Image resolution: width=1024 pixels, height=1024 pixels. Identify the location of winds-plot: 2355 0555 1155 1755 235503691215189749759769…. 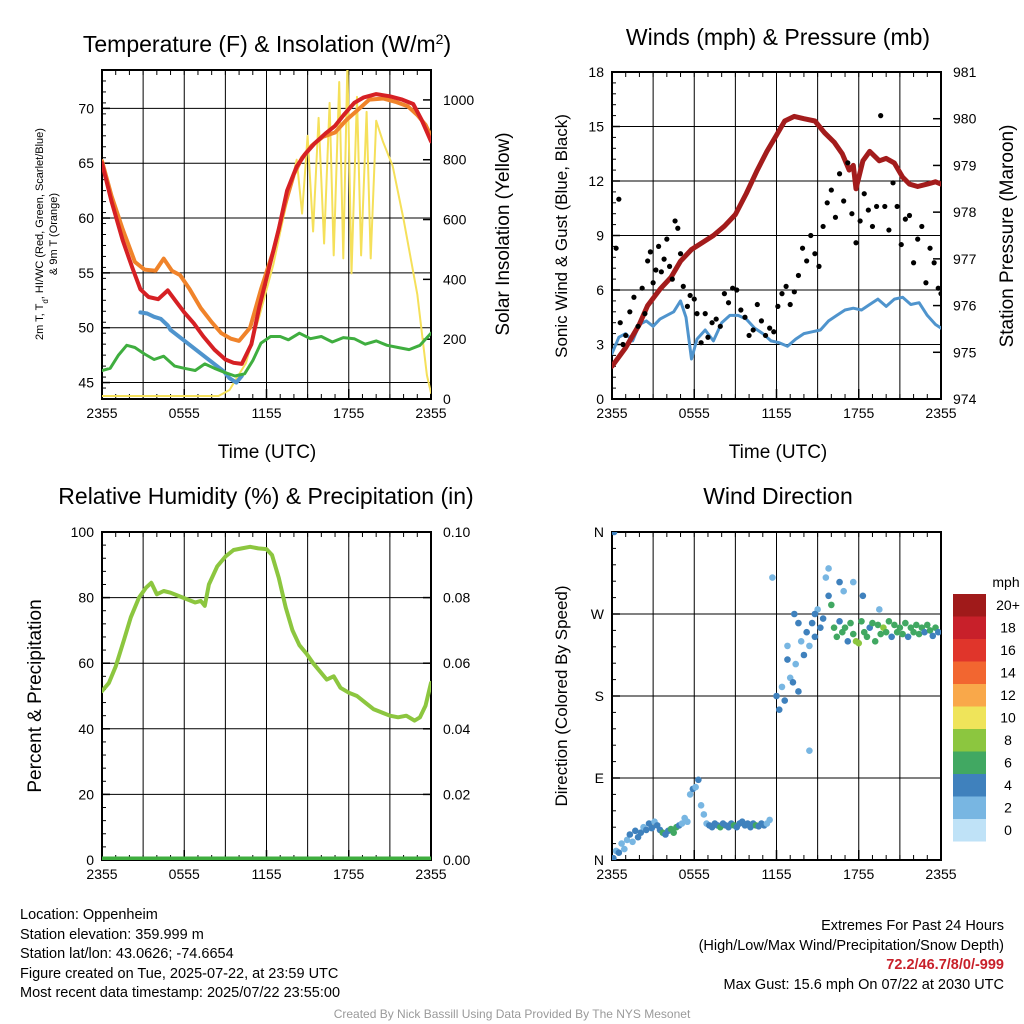
(782, 242).